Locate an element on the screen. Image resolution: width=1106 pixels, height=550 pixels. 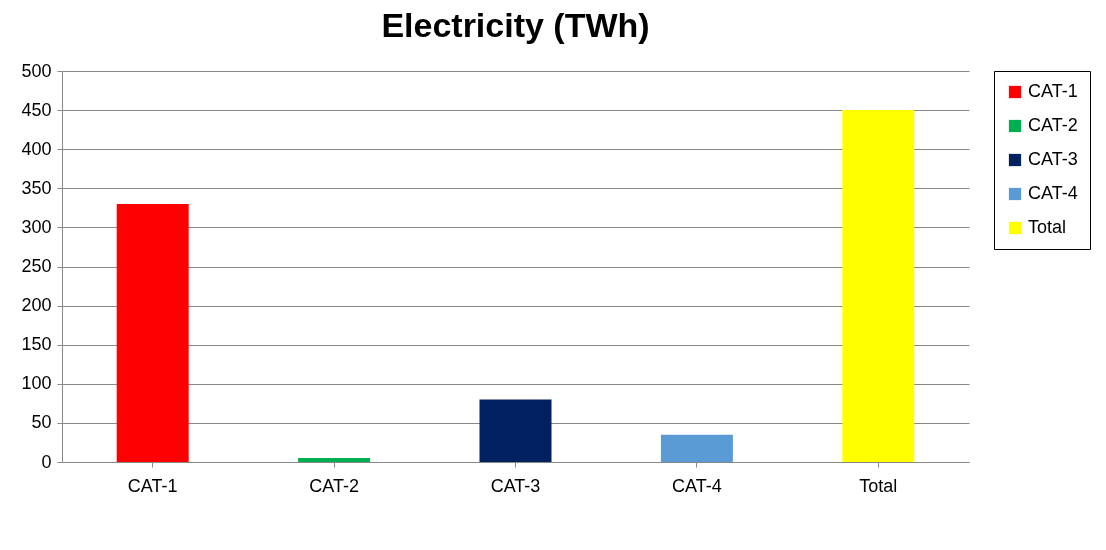
y-tick-label: 150 is located at coordinates (36, 344).